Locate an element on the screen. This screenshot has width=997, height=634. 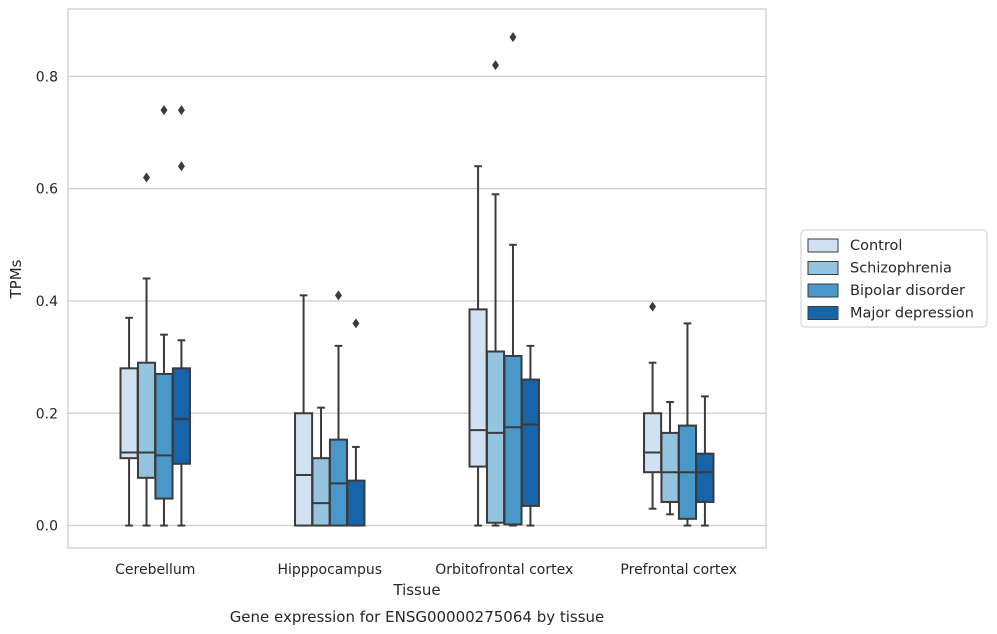
legend-label: Bipolar disorder is located at coordinates (907, 291).